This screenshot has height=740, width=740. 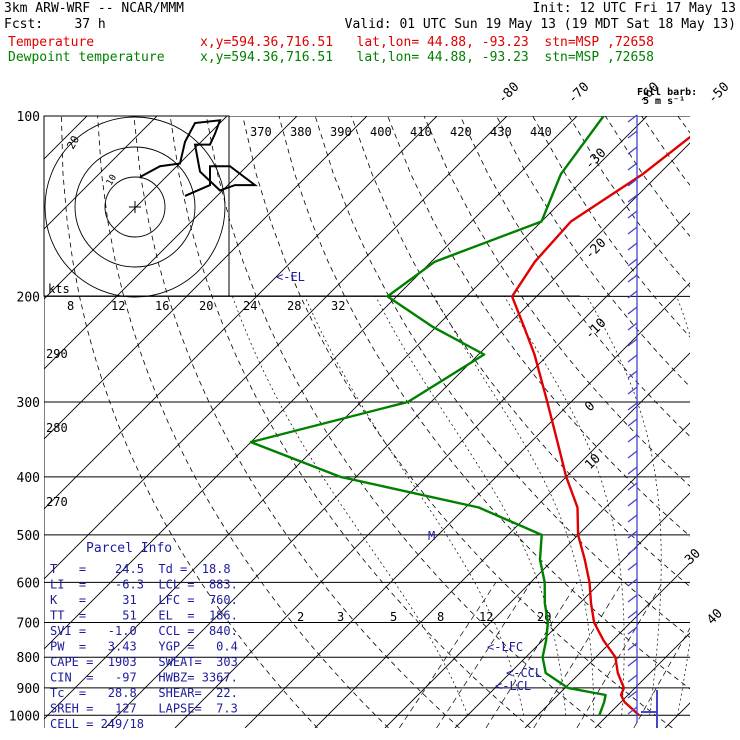 I want to click on temperature-legend: Temperature, so click(x=51, y=42).